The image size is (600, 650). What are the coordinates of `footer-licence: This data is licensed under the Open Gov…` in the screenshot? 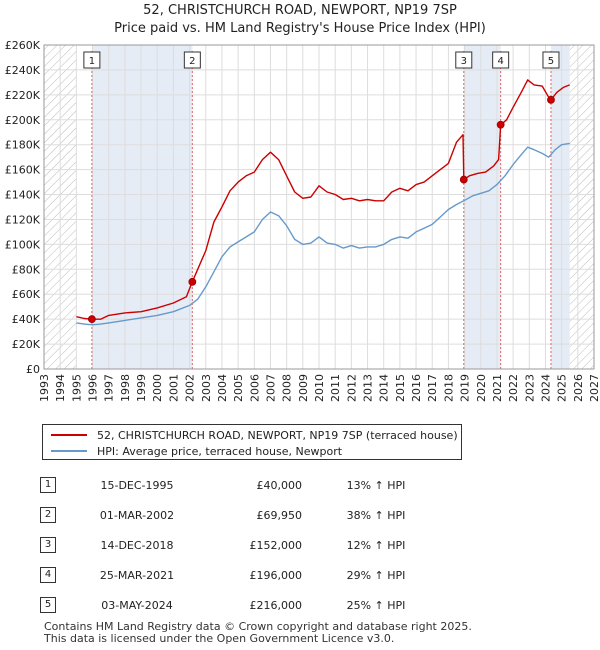 It's located at (219, 638).